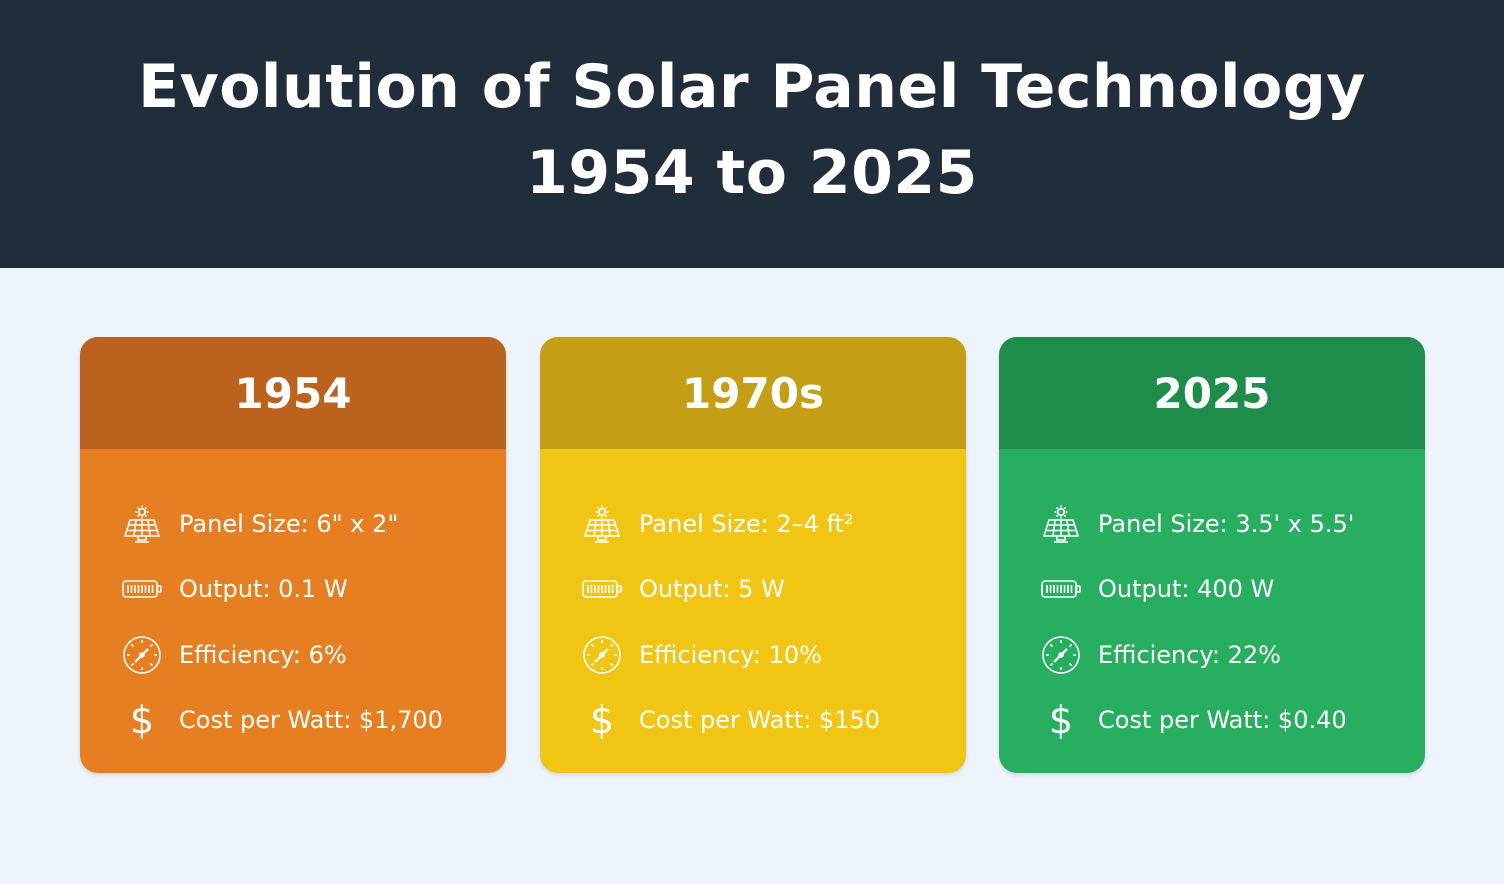 This screenshot has height=884, width=1504. I want to click on spec-text: Output: 5 W, so click(712, 589).